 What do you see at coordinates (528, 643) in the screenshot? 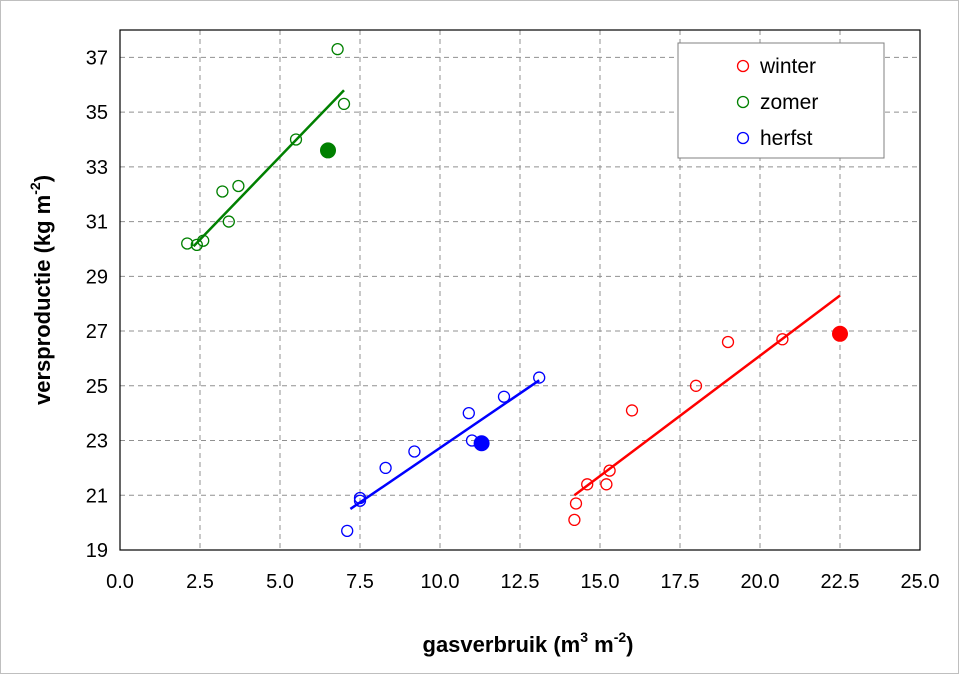
I see `x-axis-title: gasverbruik (m3 m-2)` at bounding box center [528, 643].